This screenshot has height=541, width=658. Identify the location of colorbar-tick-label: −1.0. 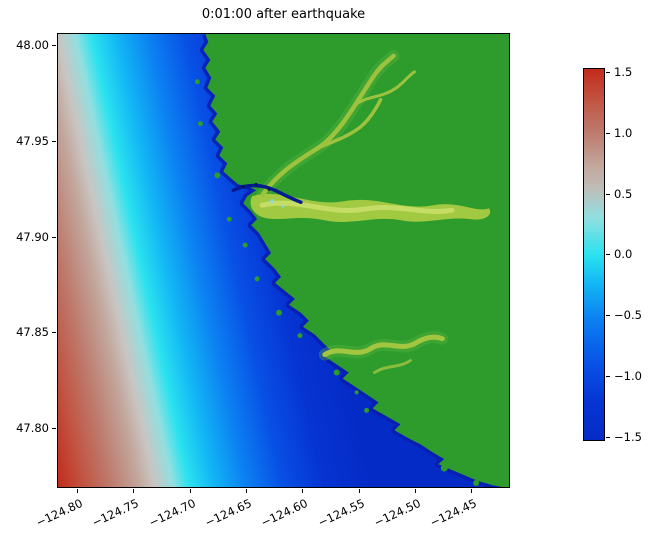
(628, 376).